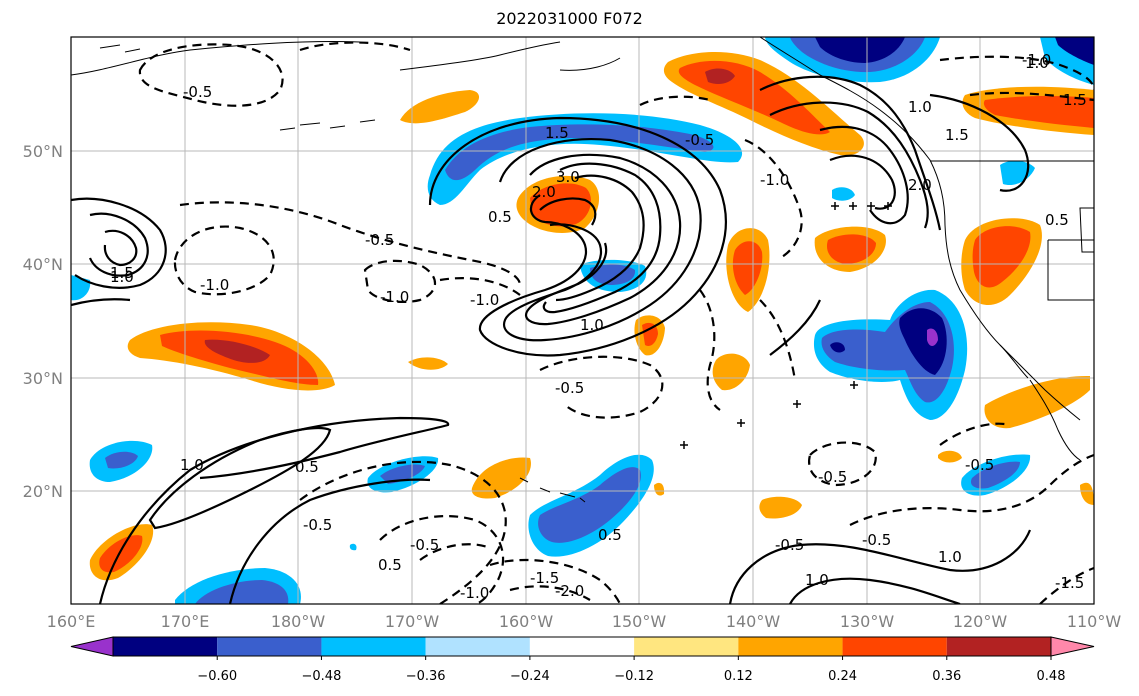 This screenshot has width=1139, height=696. What do you see at coordinates (1040, 402) in the screenshot?
I see `coast-mexico` at bounding box center [1040, 402].